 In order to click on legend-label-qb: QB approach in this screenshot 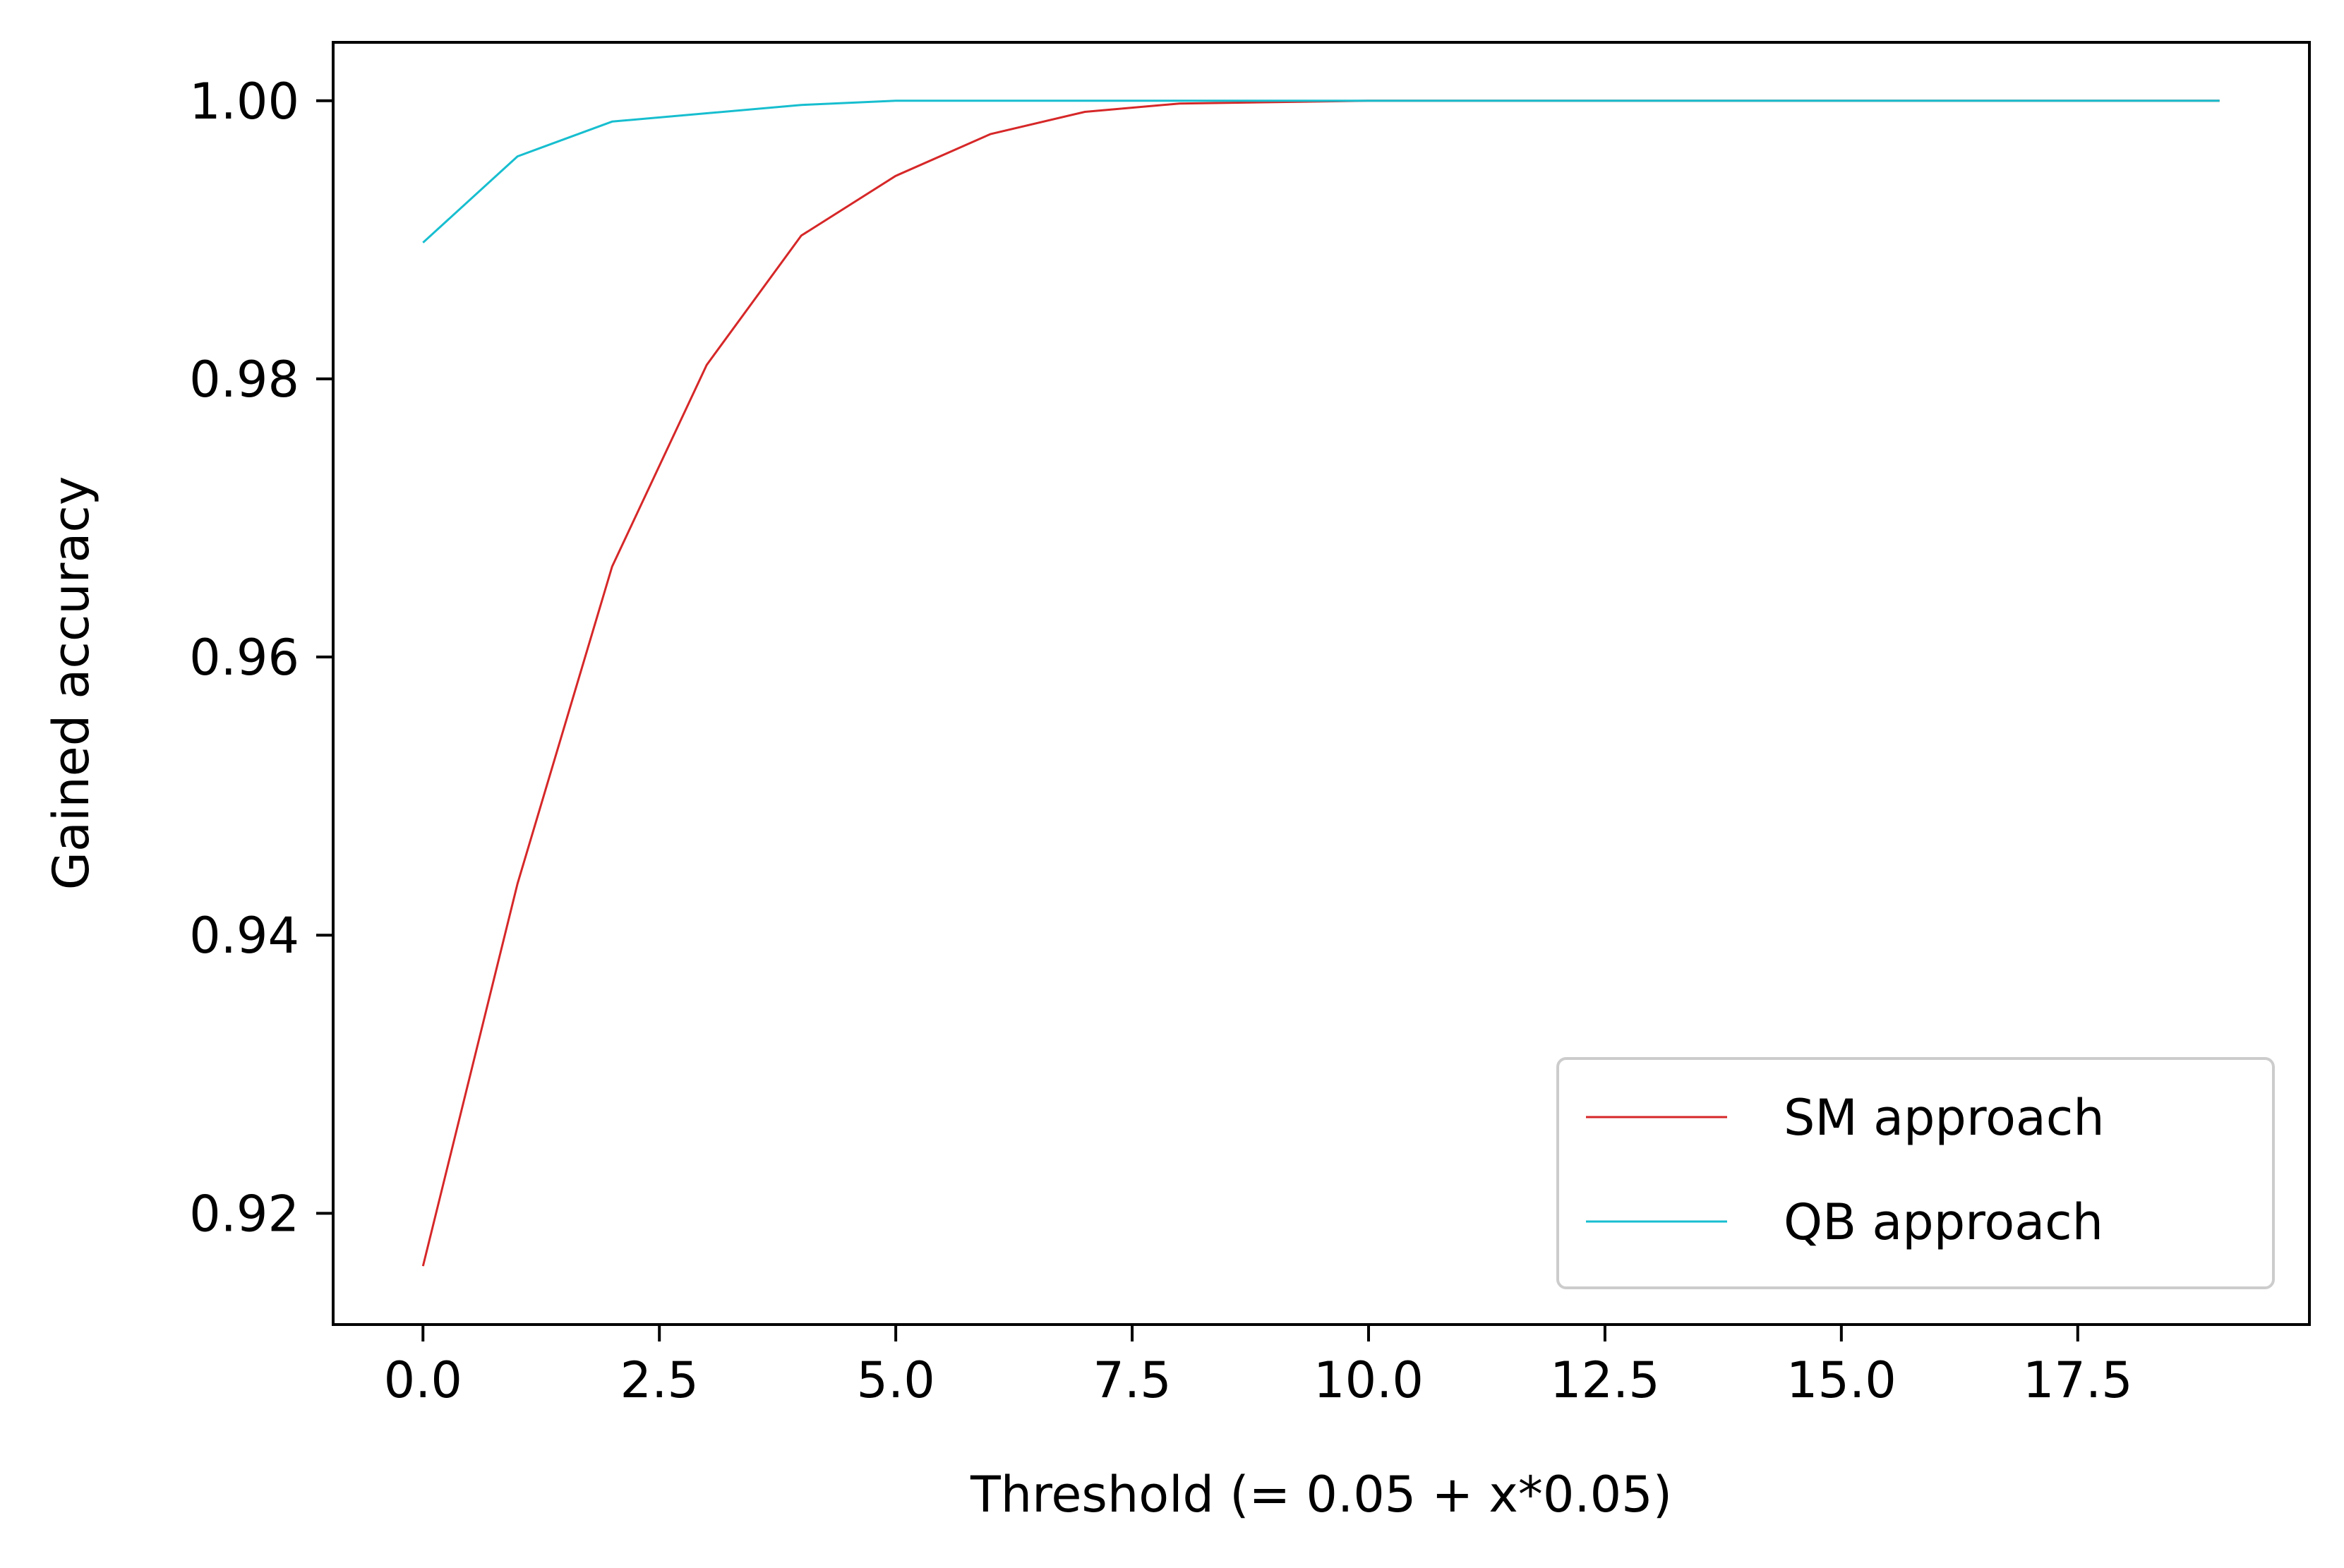, I will do `click(1943, 1222)`.